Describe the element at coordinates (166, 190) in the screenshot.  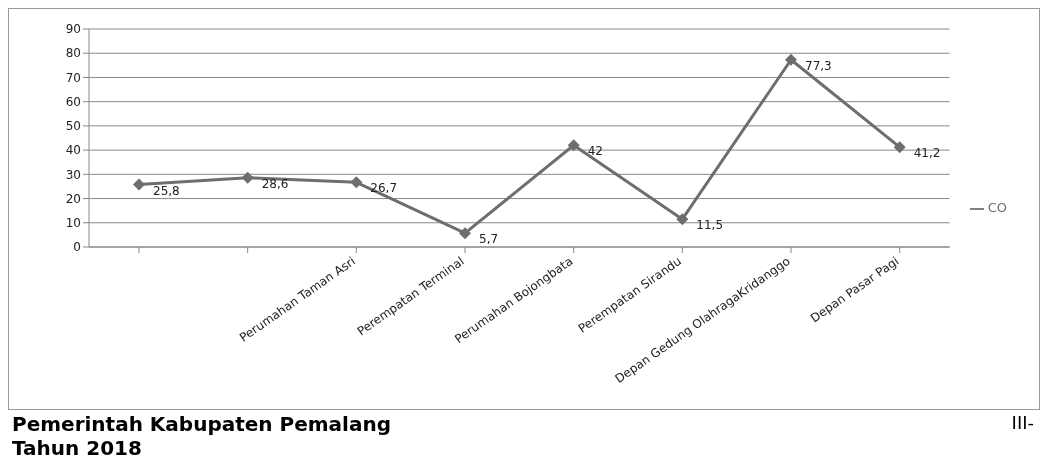
I see `data-label: 25,8` at that location.